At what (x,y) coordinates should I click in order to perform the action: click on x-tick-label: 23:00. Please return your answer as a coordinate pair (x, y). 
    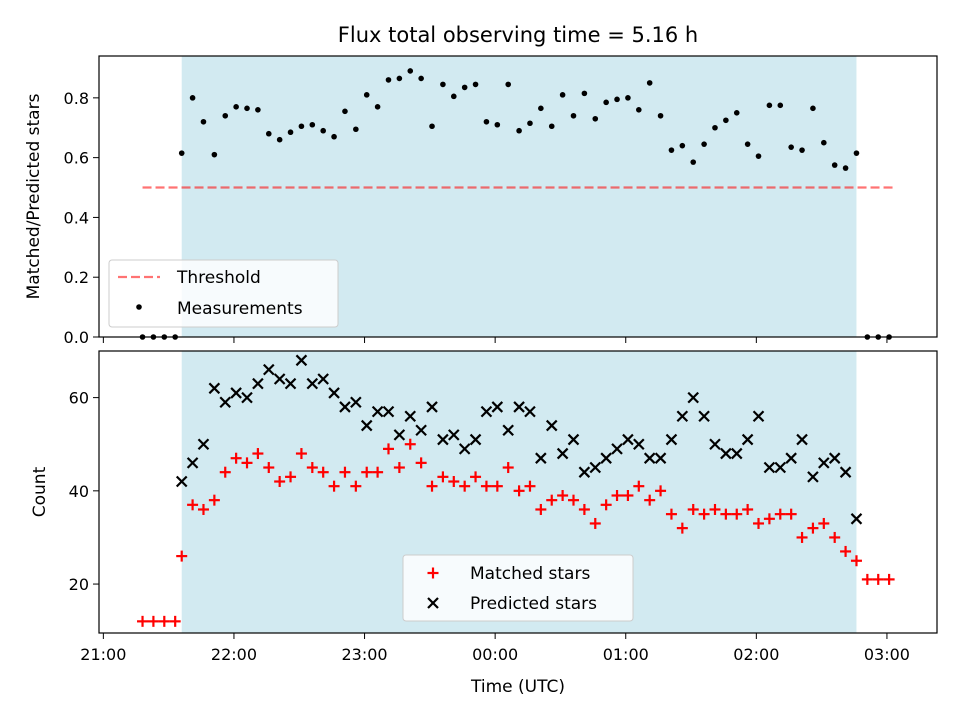
    Looking at the image, I should click on (364, 654).